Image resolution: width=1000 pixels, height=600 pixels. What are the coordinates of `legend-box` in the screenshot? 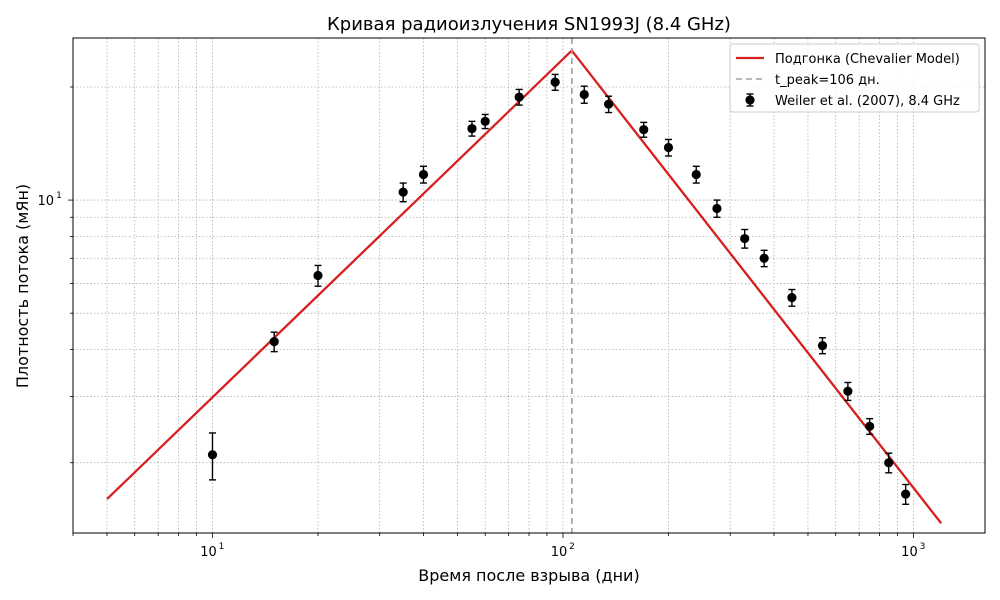 It's located at (854, 78).